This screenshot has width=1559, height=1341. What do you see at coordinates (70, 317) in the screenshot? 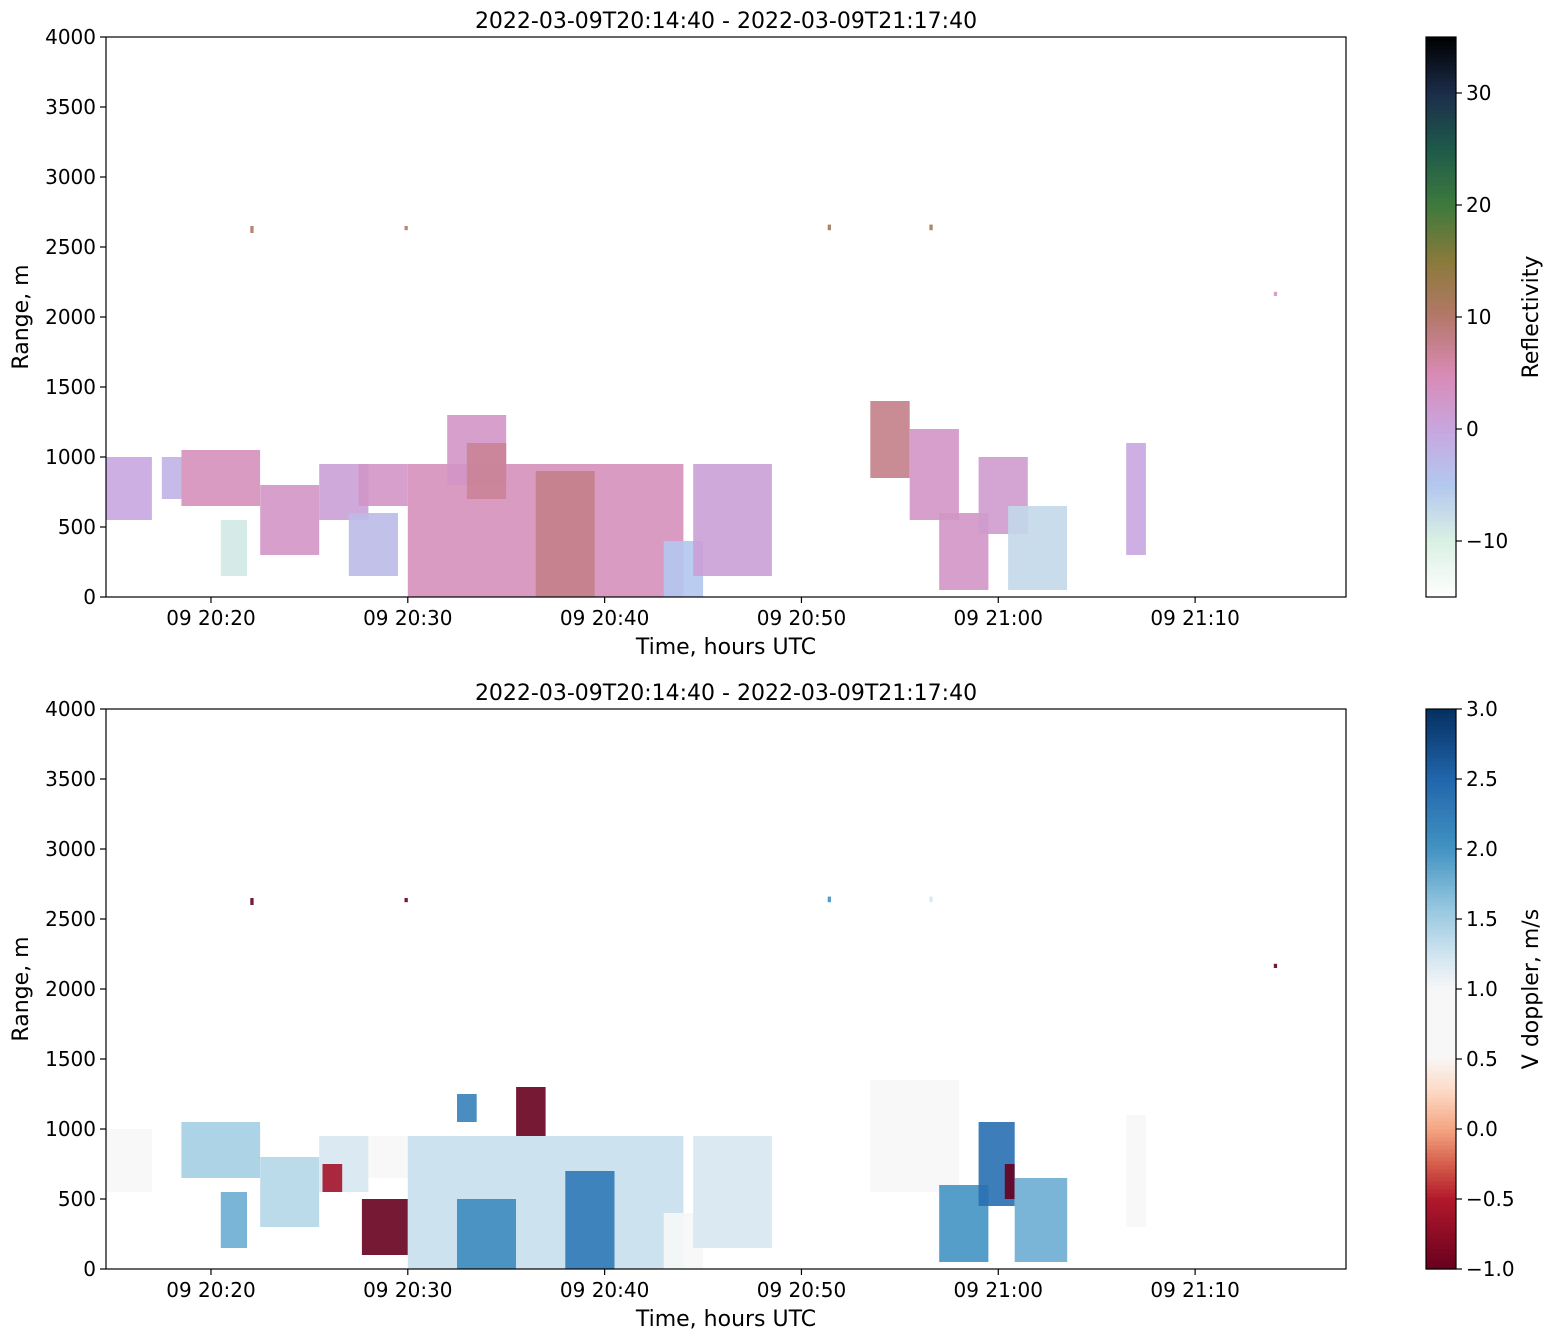
I see `y-tick-label: 2000` at bounding box center [70, 317].